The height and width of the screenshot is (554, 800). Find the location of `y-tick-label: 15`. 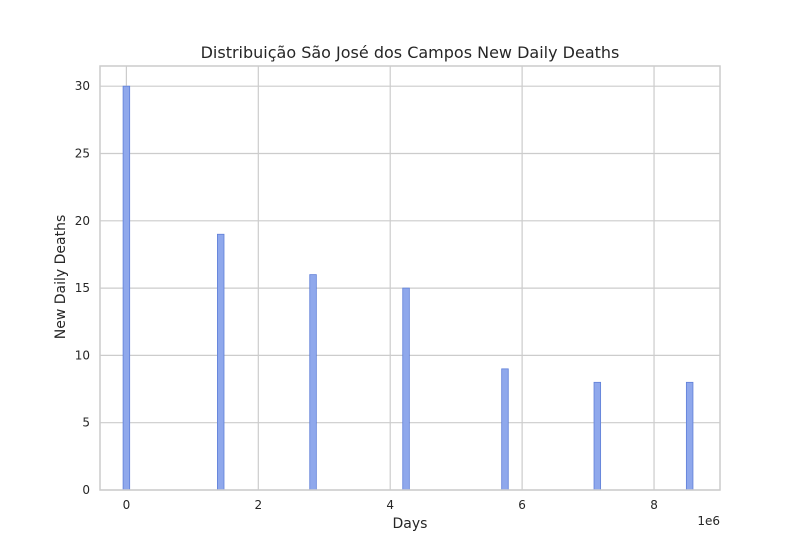

y-tick-label: 15 is located at coordinates (82, 288).